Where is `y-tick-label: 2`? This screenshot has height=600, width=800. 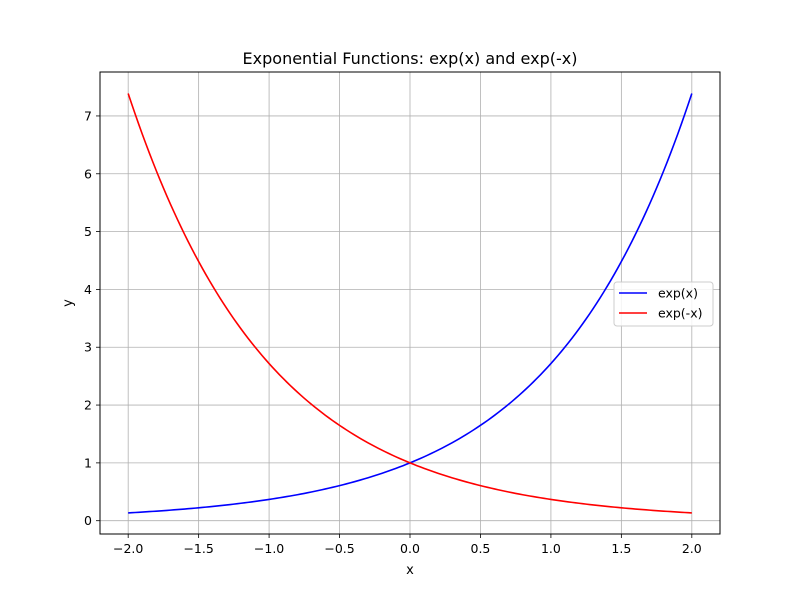
y-tick-label: 2 is located at coordinates (88, 405).